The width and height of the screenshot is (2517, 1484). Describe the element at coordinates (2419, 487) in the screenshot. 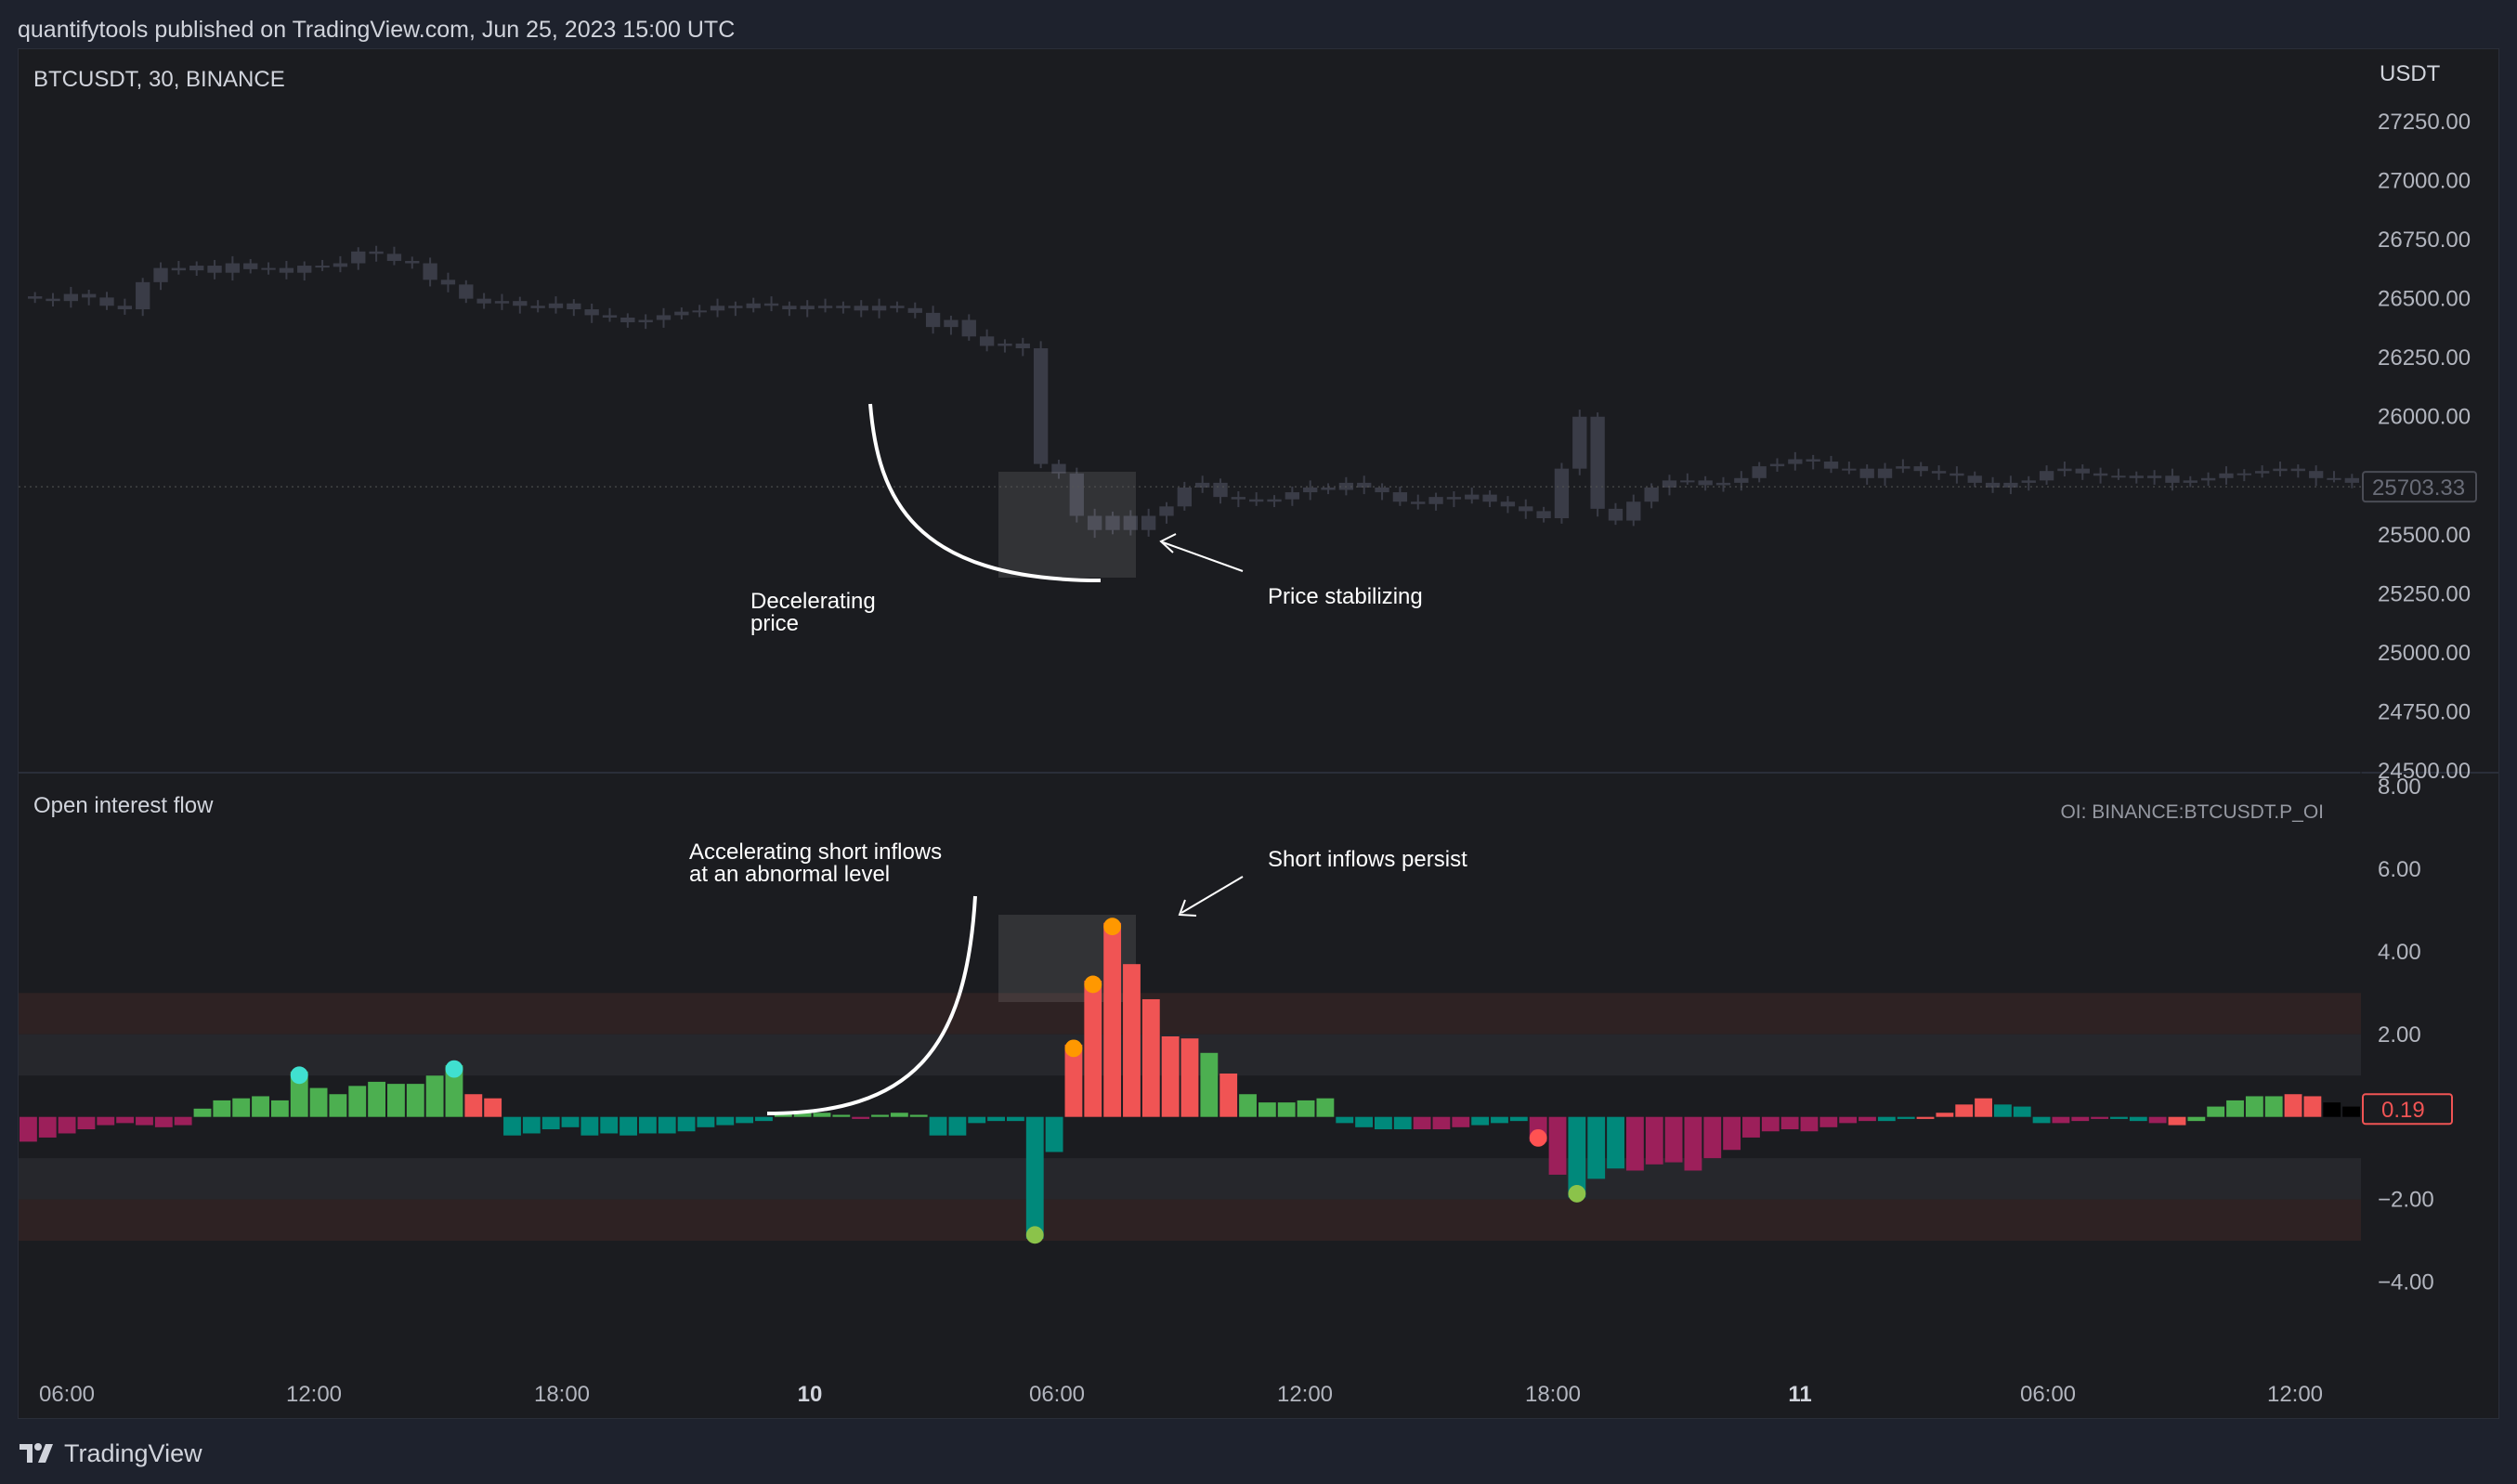

I see `last-price-box` at that location.